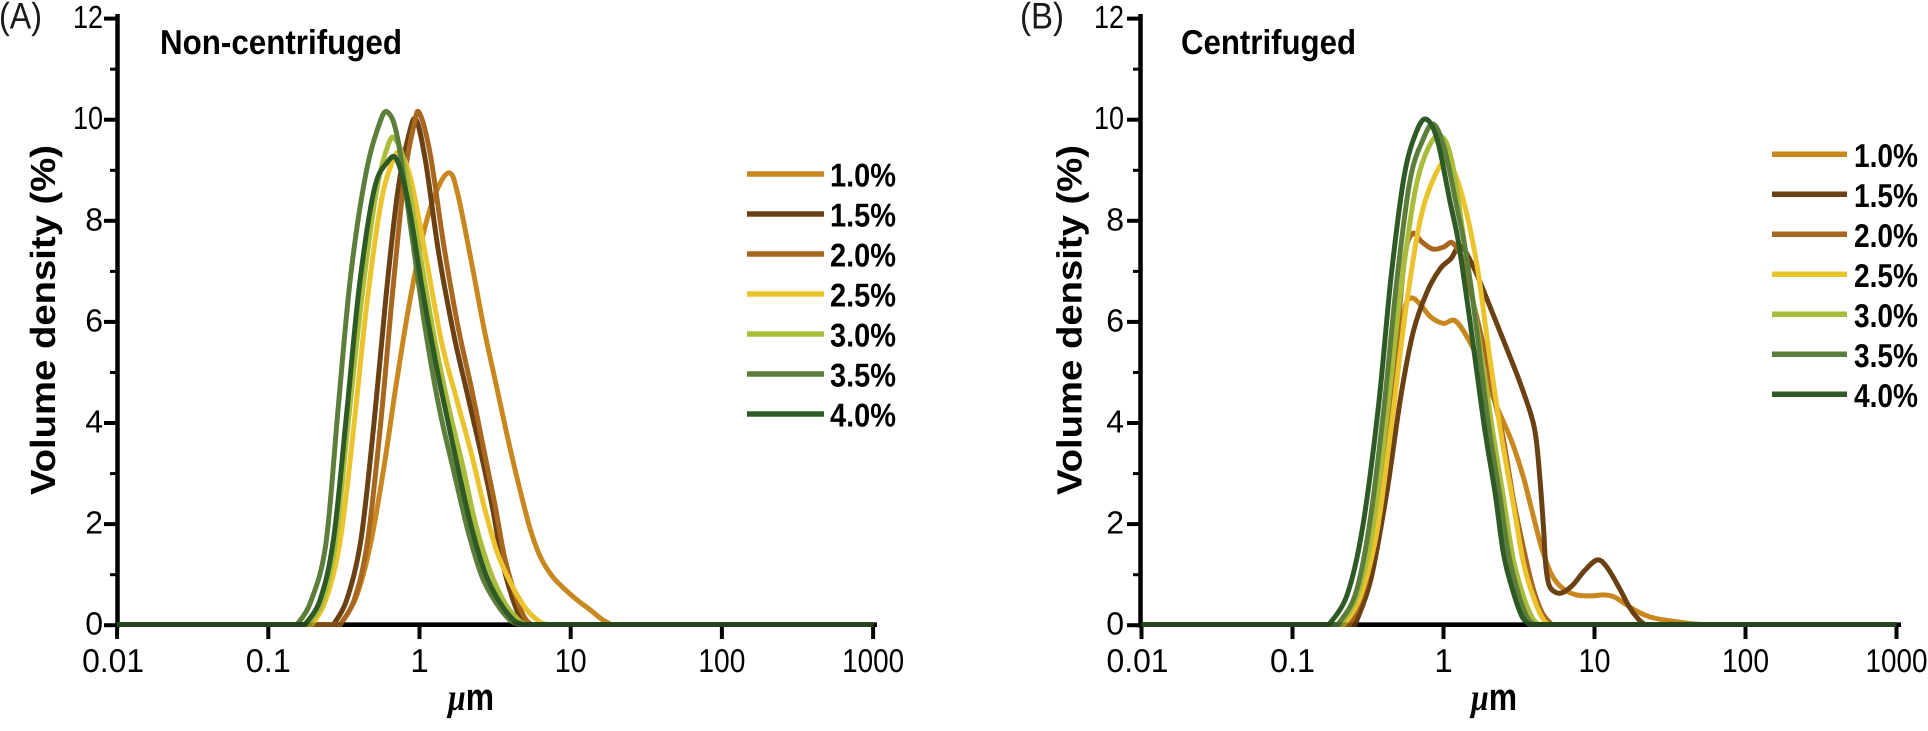  I want to click on svg-text: (B), so click(1042, 18).